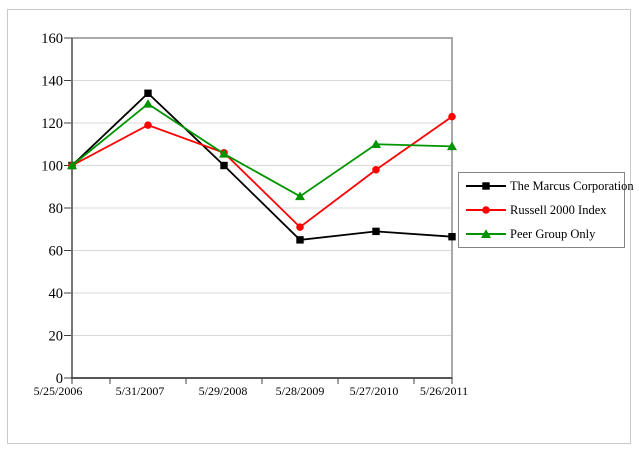 This screenshot has width=639, height=452. What do you see at coordinates (572, 185) in the screenshot?
I see `legend-label: The Marcus Corporation` at bounding box center [572, 185].